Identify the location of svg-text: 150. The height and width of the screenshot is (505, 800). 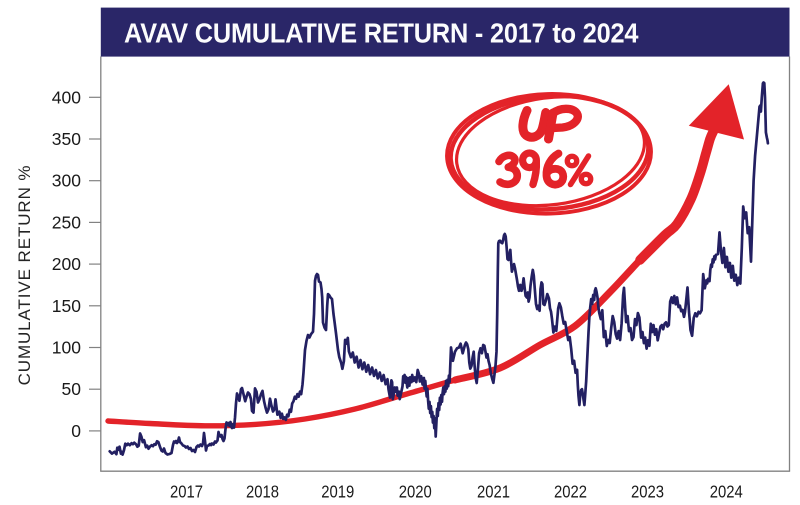
(66, 306).